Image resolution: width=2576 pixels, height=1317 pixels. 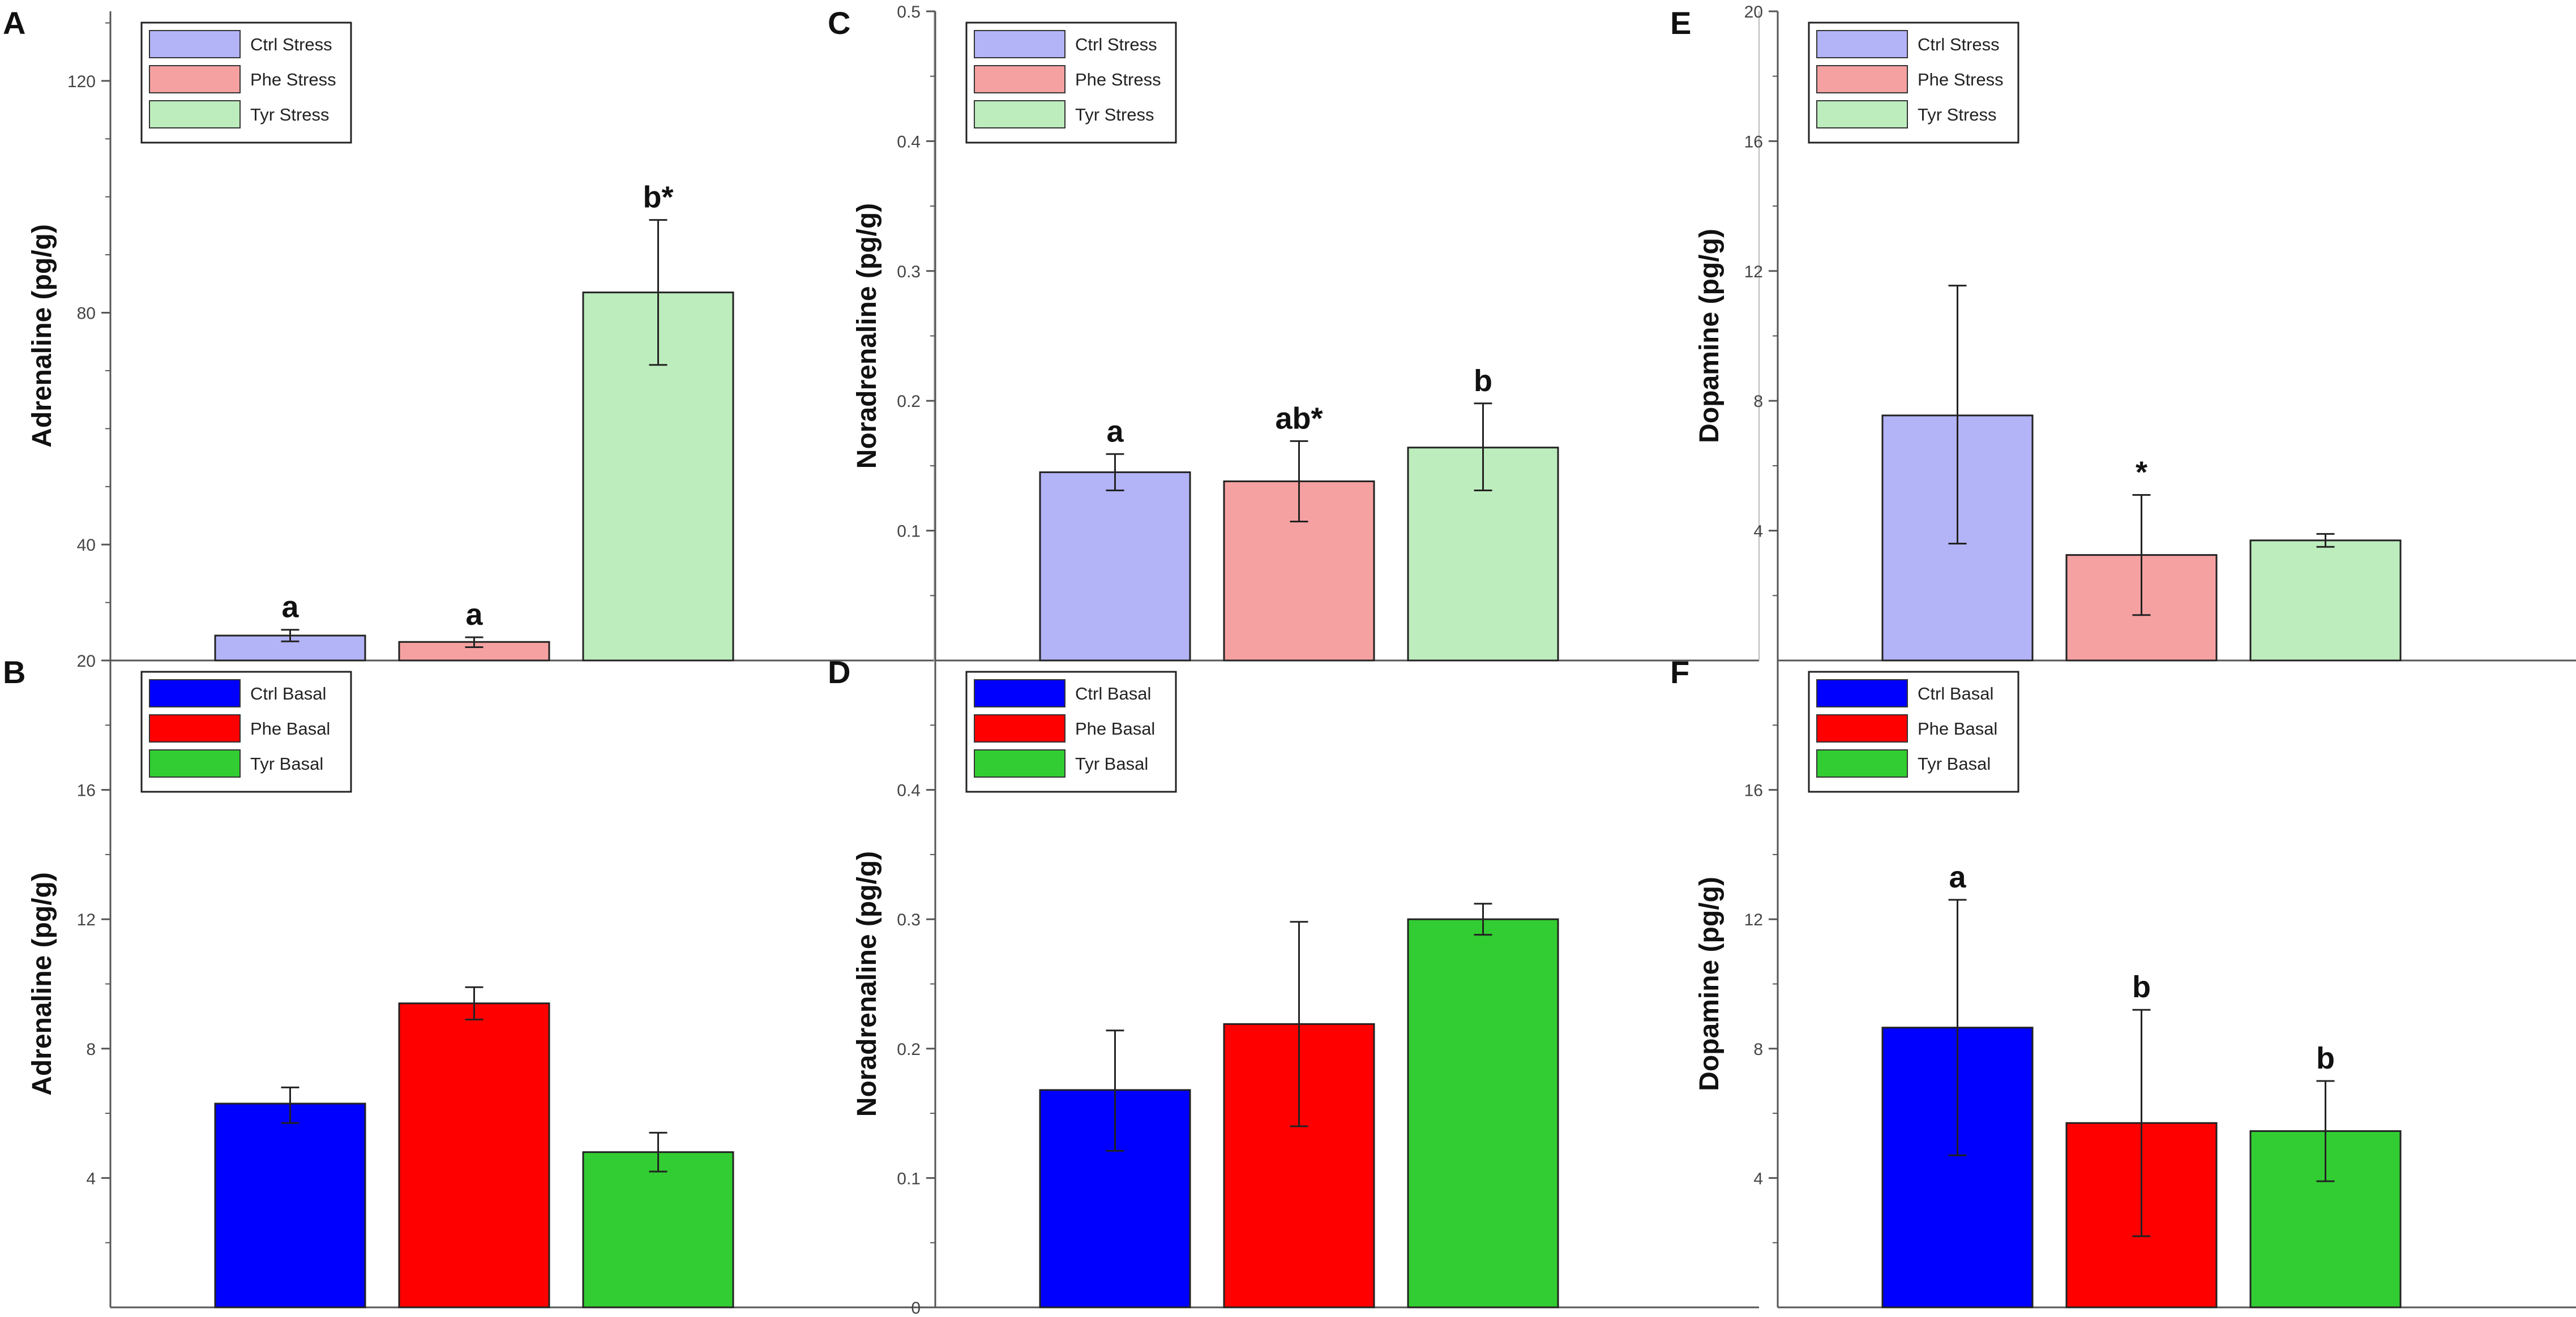 I want to click on bar-ctrl-basal, so click(x=290, y=1205).